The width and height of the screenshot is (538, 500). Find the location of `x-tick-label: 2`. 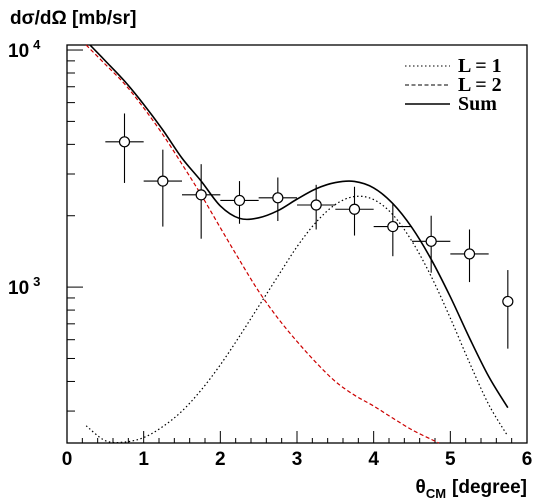

x-tick-label: 2 is located at coordinates (220, 459).